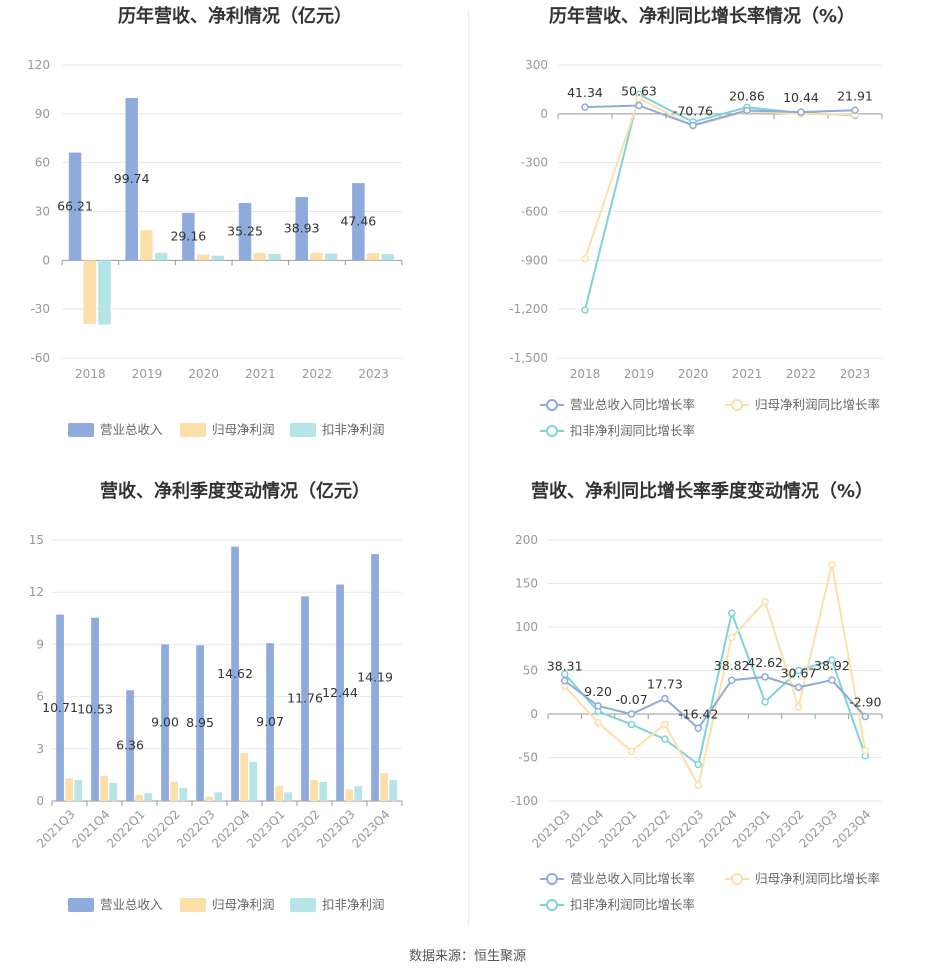 Image resolution: width=935 pixels, height=977 pixels. Describe the element at coordinates (132, 178) in the screenshot. I see `bar-value-label: 99.74` at that location.